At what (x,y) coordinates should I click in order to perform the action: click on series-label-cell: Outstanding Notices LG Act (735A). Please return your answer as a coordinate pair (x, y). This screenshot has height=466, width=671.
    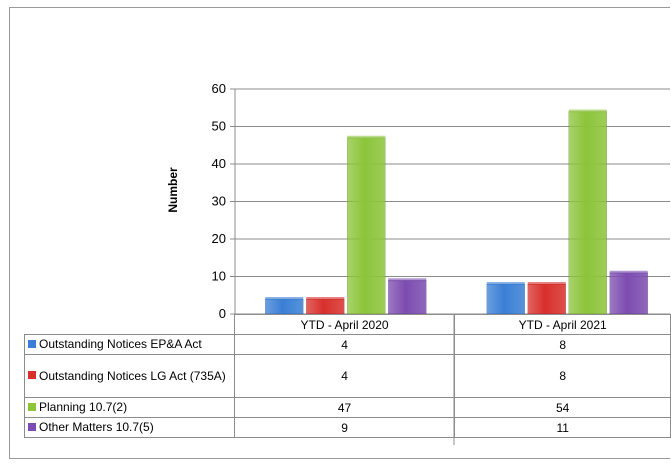
    Looking at the image, I should click on (129, 376).